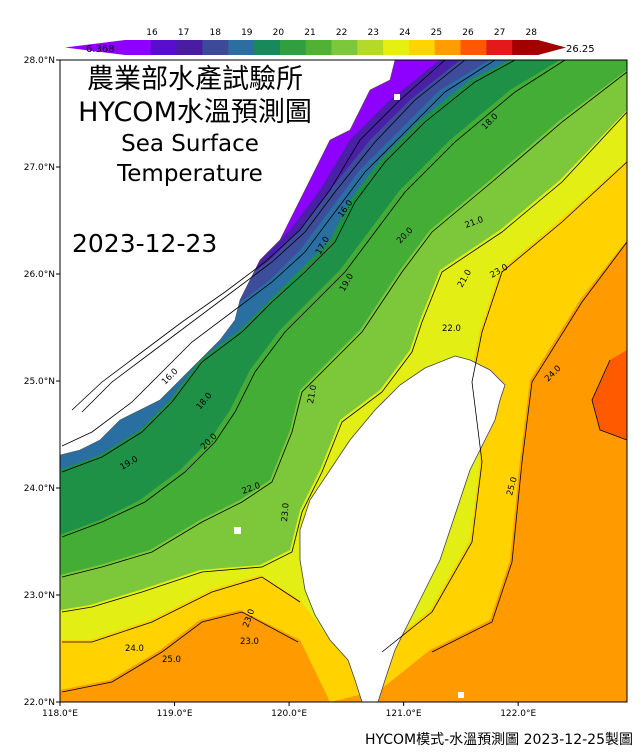 The width and height of the screenshot is (643, 756). I want to click on longitude-axis: 118.0°E 119.0°E 120.0°E 121.0°E 122.0°E, so click(289, 710).